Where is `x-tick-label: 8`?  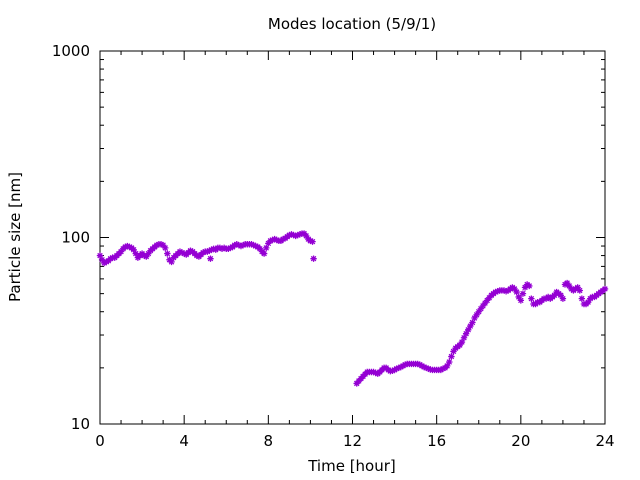 x-tick-label: 8 is located at coordinates (269, 441).